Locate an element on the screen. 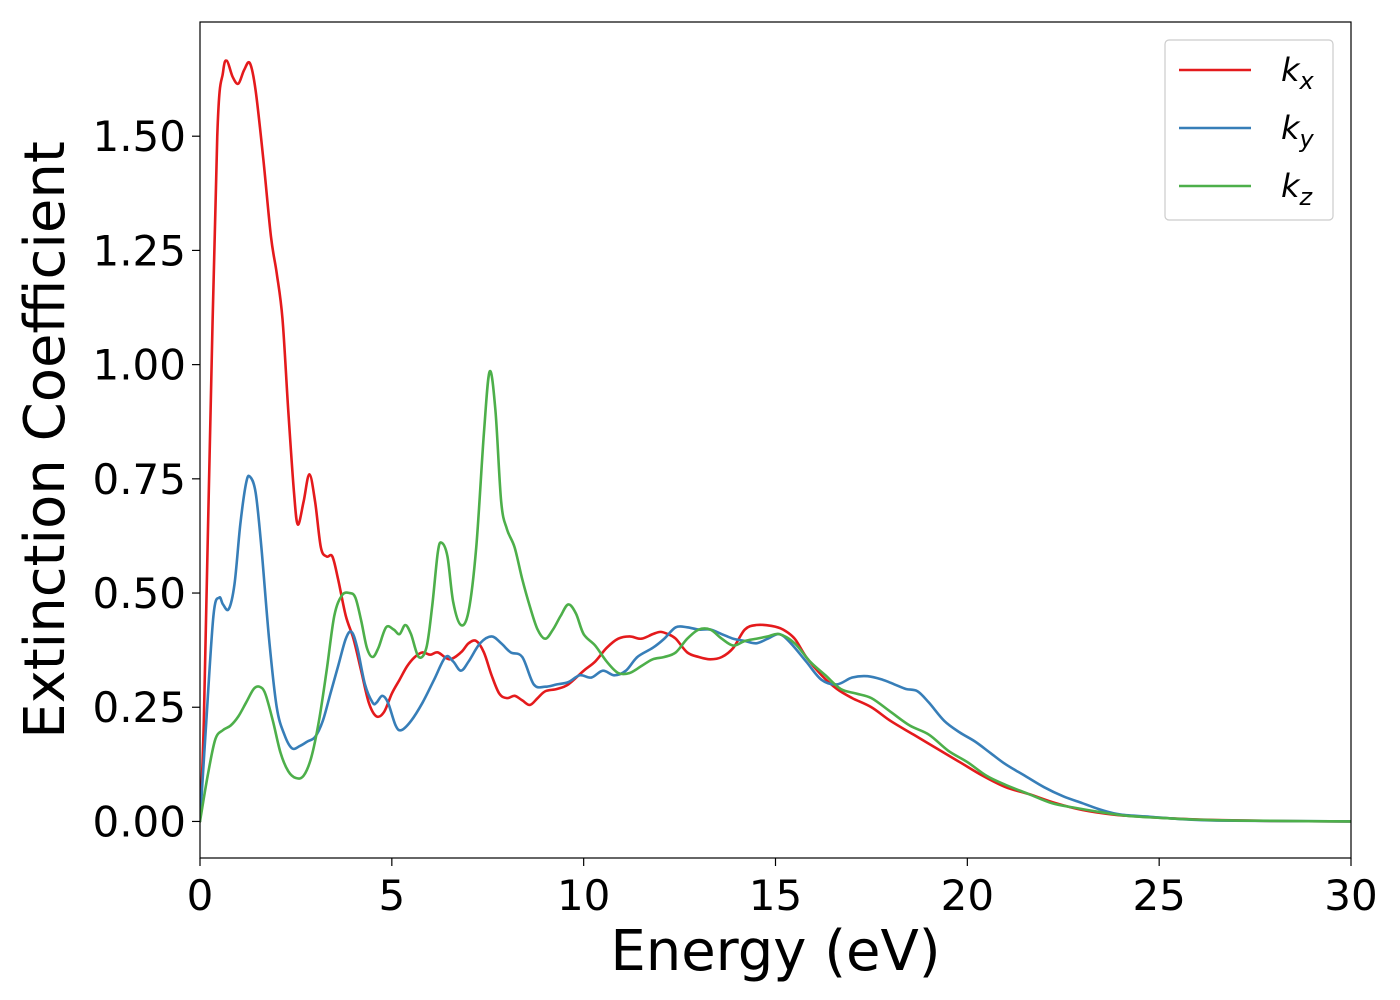  legend-box is located at coordinates (1249, 130).